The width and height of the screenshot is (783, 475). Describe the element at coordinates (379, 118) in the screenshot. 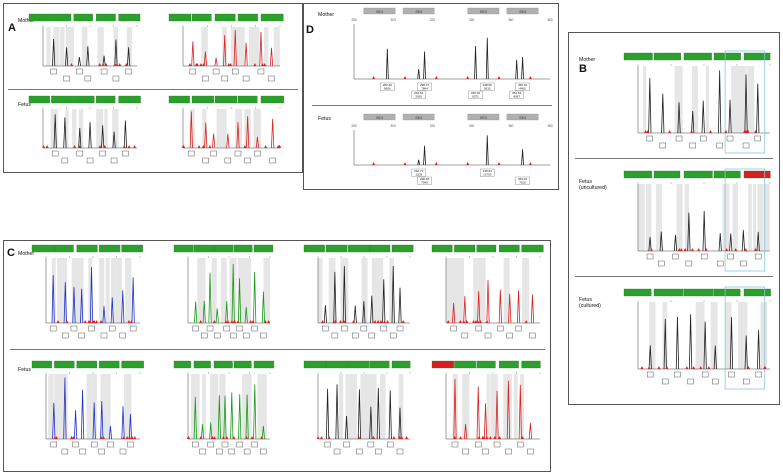

I see `marker-header-label: SE4` at that location.